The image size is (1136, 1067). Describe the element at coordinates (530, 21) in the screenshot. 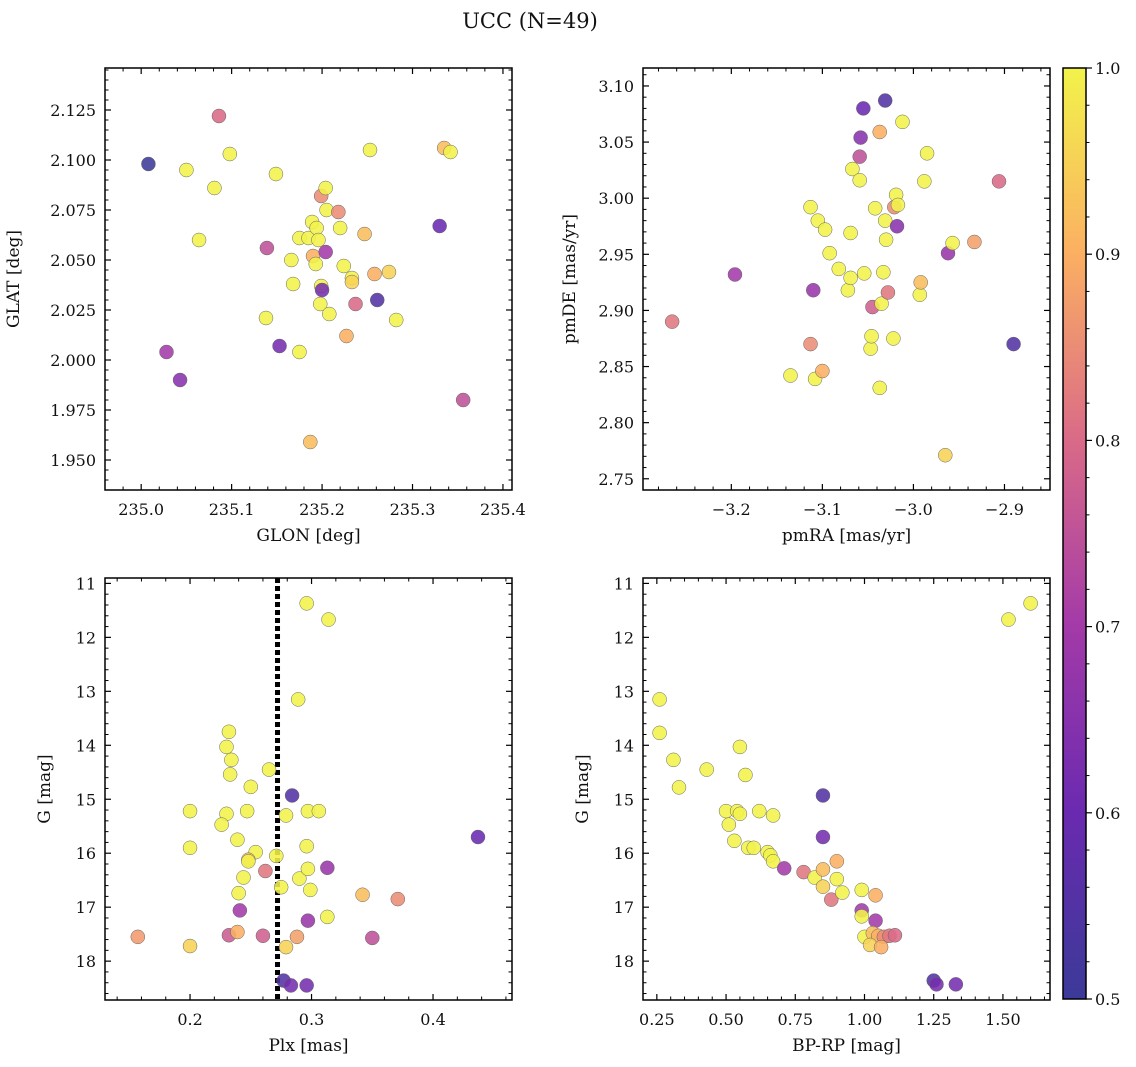

I see `figure-title: UCC (N=49)` at that location.